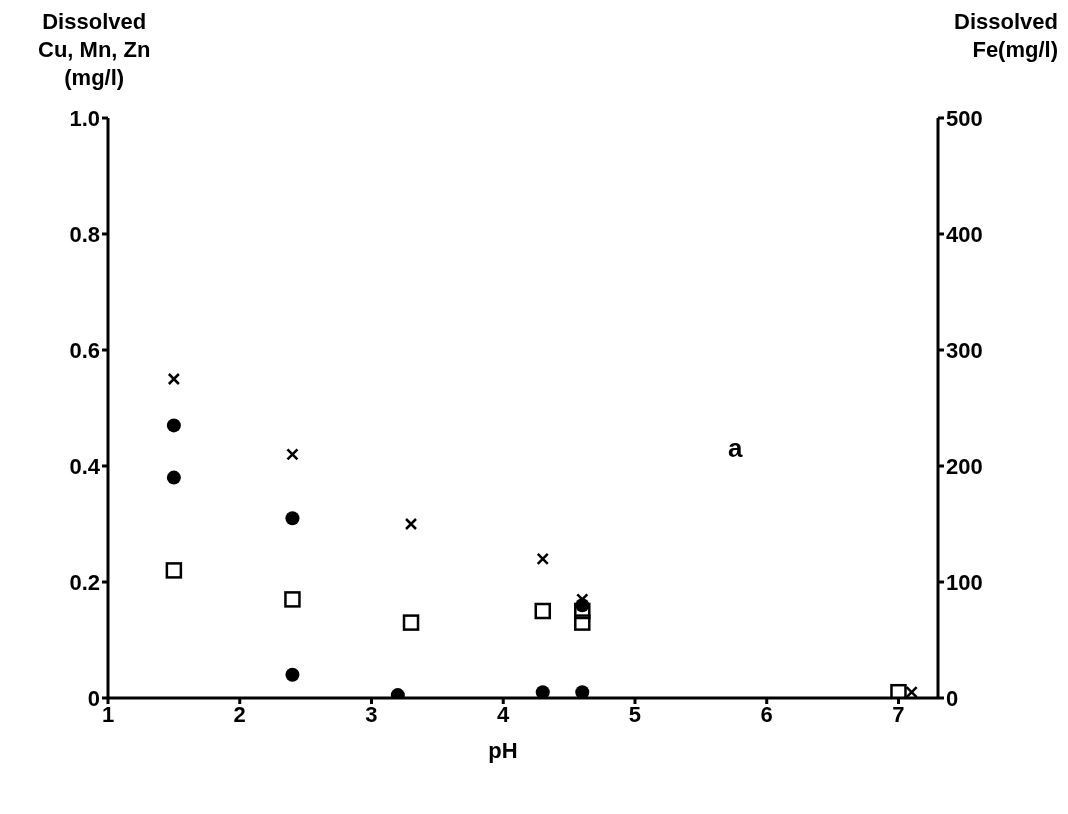  What do you see at coordinates (964, 582) in the screenshot?
I see `y2-tick-label: 100` at bounding box center [964, 582].